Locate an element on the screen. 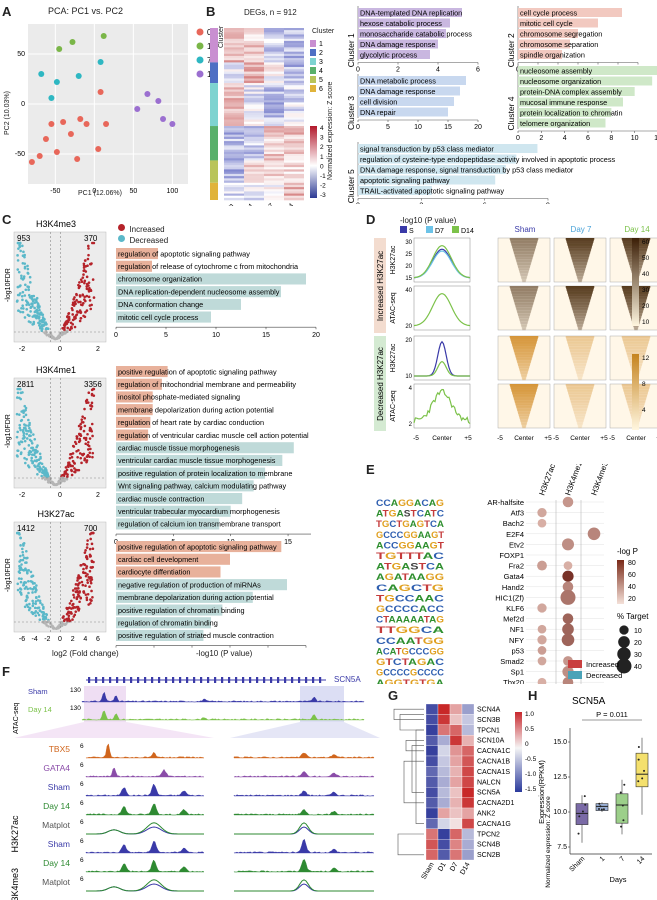  volcano-right-count: 3356 is located at coordinates (93, 384).